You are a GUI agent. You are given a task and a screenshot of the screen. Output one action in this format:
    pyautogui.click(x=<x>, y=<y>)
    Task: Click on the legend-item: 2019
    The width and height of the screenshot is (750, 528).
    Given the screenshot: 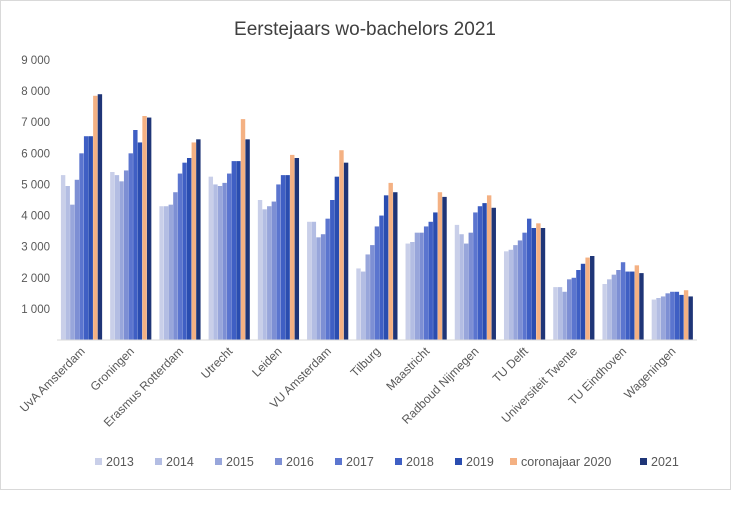 What is the action you would take?
    pyautogui.click(x=474, y=462)
    